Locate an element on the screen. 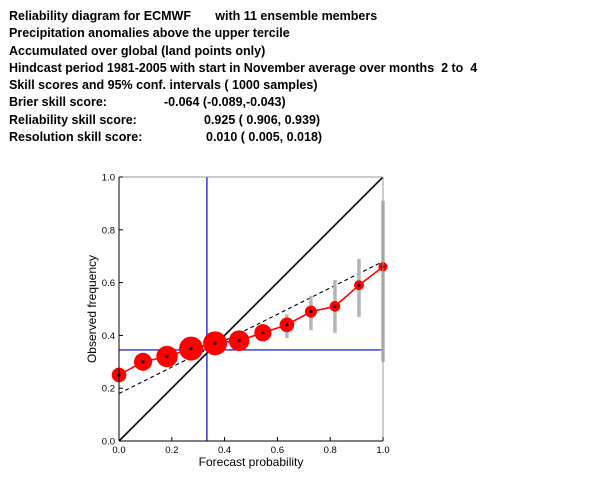 This screenshot has height=480, width=600. x-tick-label: 1.0 is located at coordinates (382, 450).